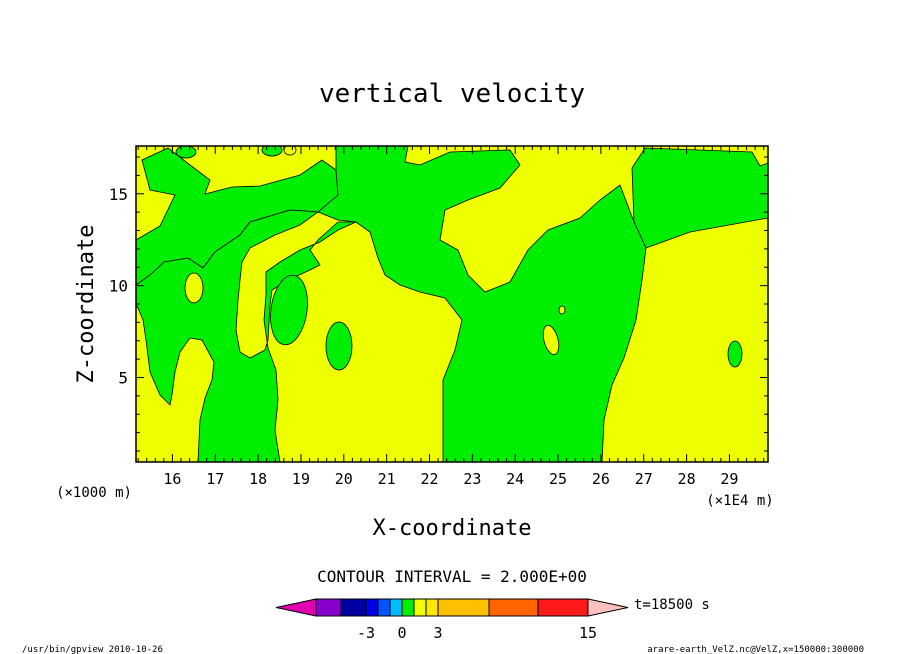 The width and height of the screenshot is (904, 654). What do you see at coordinates (672, 605) in the screenshot?
I see `time-label: t=18500 s` at bounding box center [672, 605].